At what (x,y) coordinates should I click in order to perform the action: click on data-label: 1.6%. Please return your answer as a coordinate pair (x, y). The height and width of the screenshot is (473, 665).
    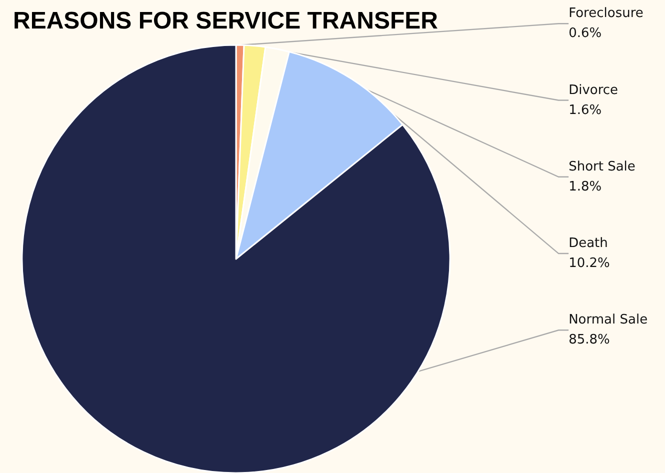
    Looking at the image, I should click on (585, 110).